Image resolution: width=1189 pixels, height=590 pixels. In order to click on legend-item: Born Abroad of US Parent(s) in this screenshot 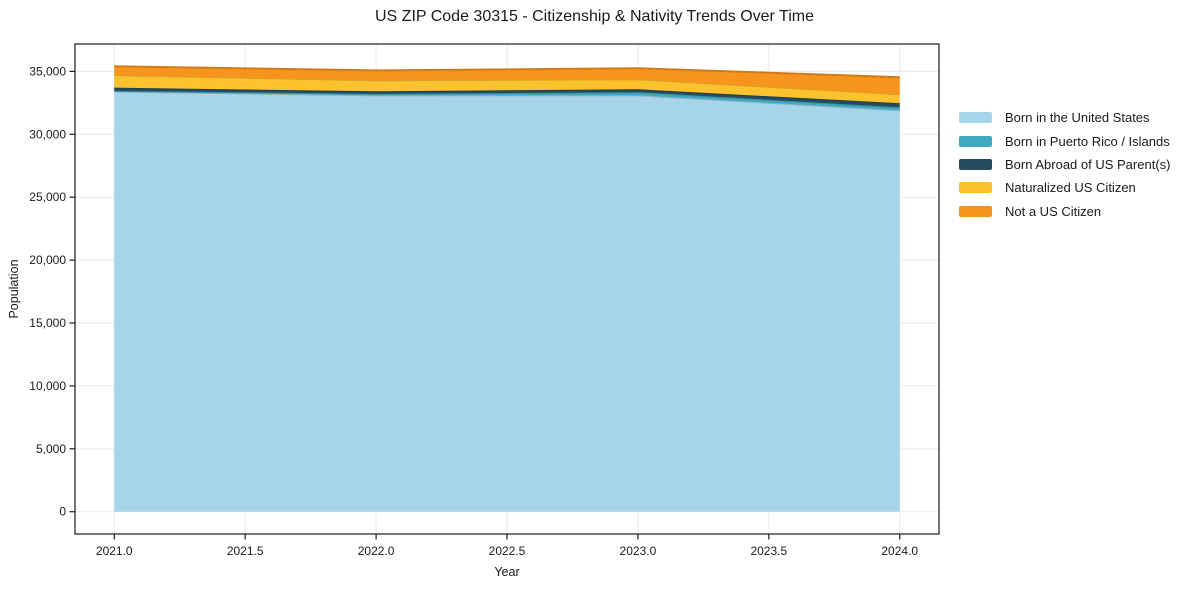, I will do `click(1064, 164)`.